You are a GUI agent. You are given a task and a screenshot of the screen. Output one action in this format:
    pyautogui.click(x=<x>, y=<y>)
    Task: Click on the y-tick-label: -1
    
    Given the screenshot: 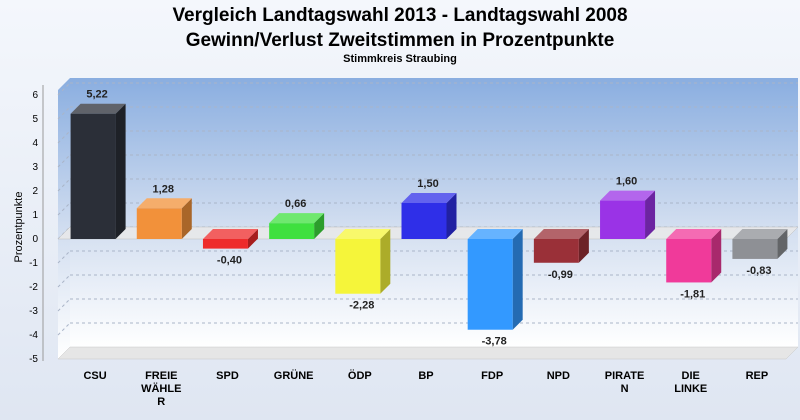 What is the action you would take?
    pyautogui.click(x=33, y=263)
    